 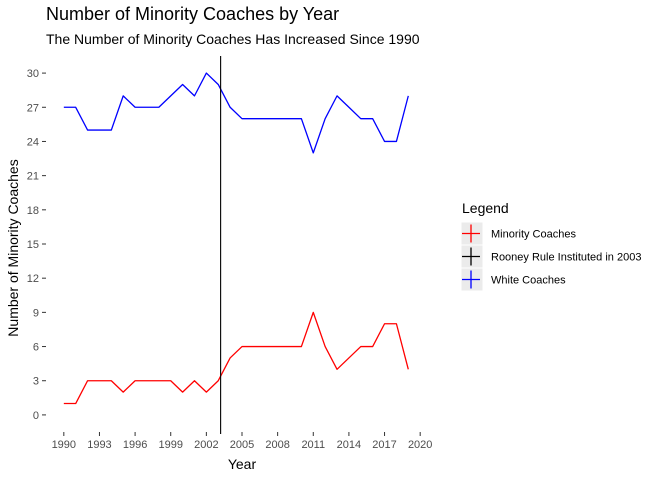 What do you see at coordinates (36, 382) in the screenshot?
I see `y-tick-label: 3` at bounding box center [36, 382].